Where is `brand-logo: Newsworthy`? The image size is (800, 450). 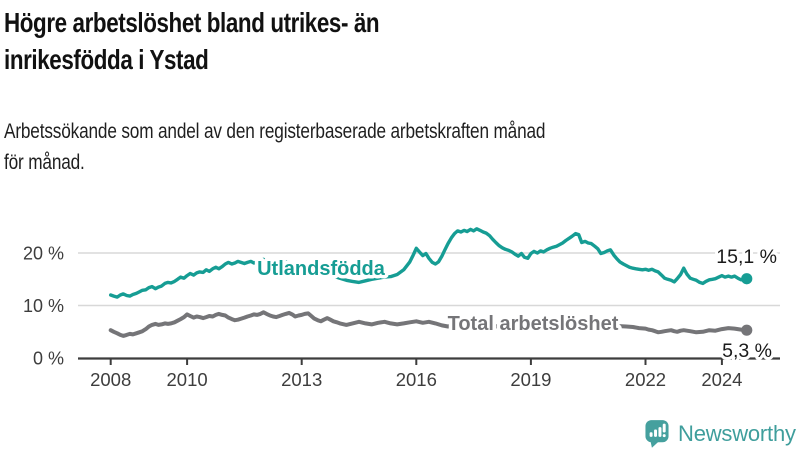
brand-logo: Newsworthy is located at coordinates (720, 433).